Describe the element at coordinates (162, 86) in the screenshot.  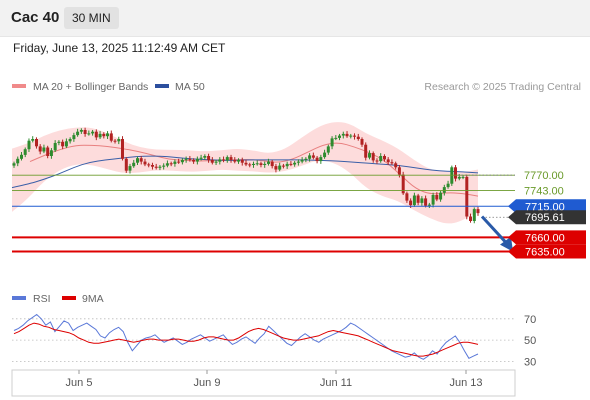
I see `ma50-legend-swatch` at that location.